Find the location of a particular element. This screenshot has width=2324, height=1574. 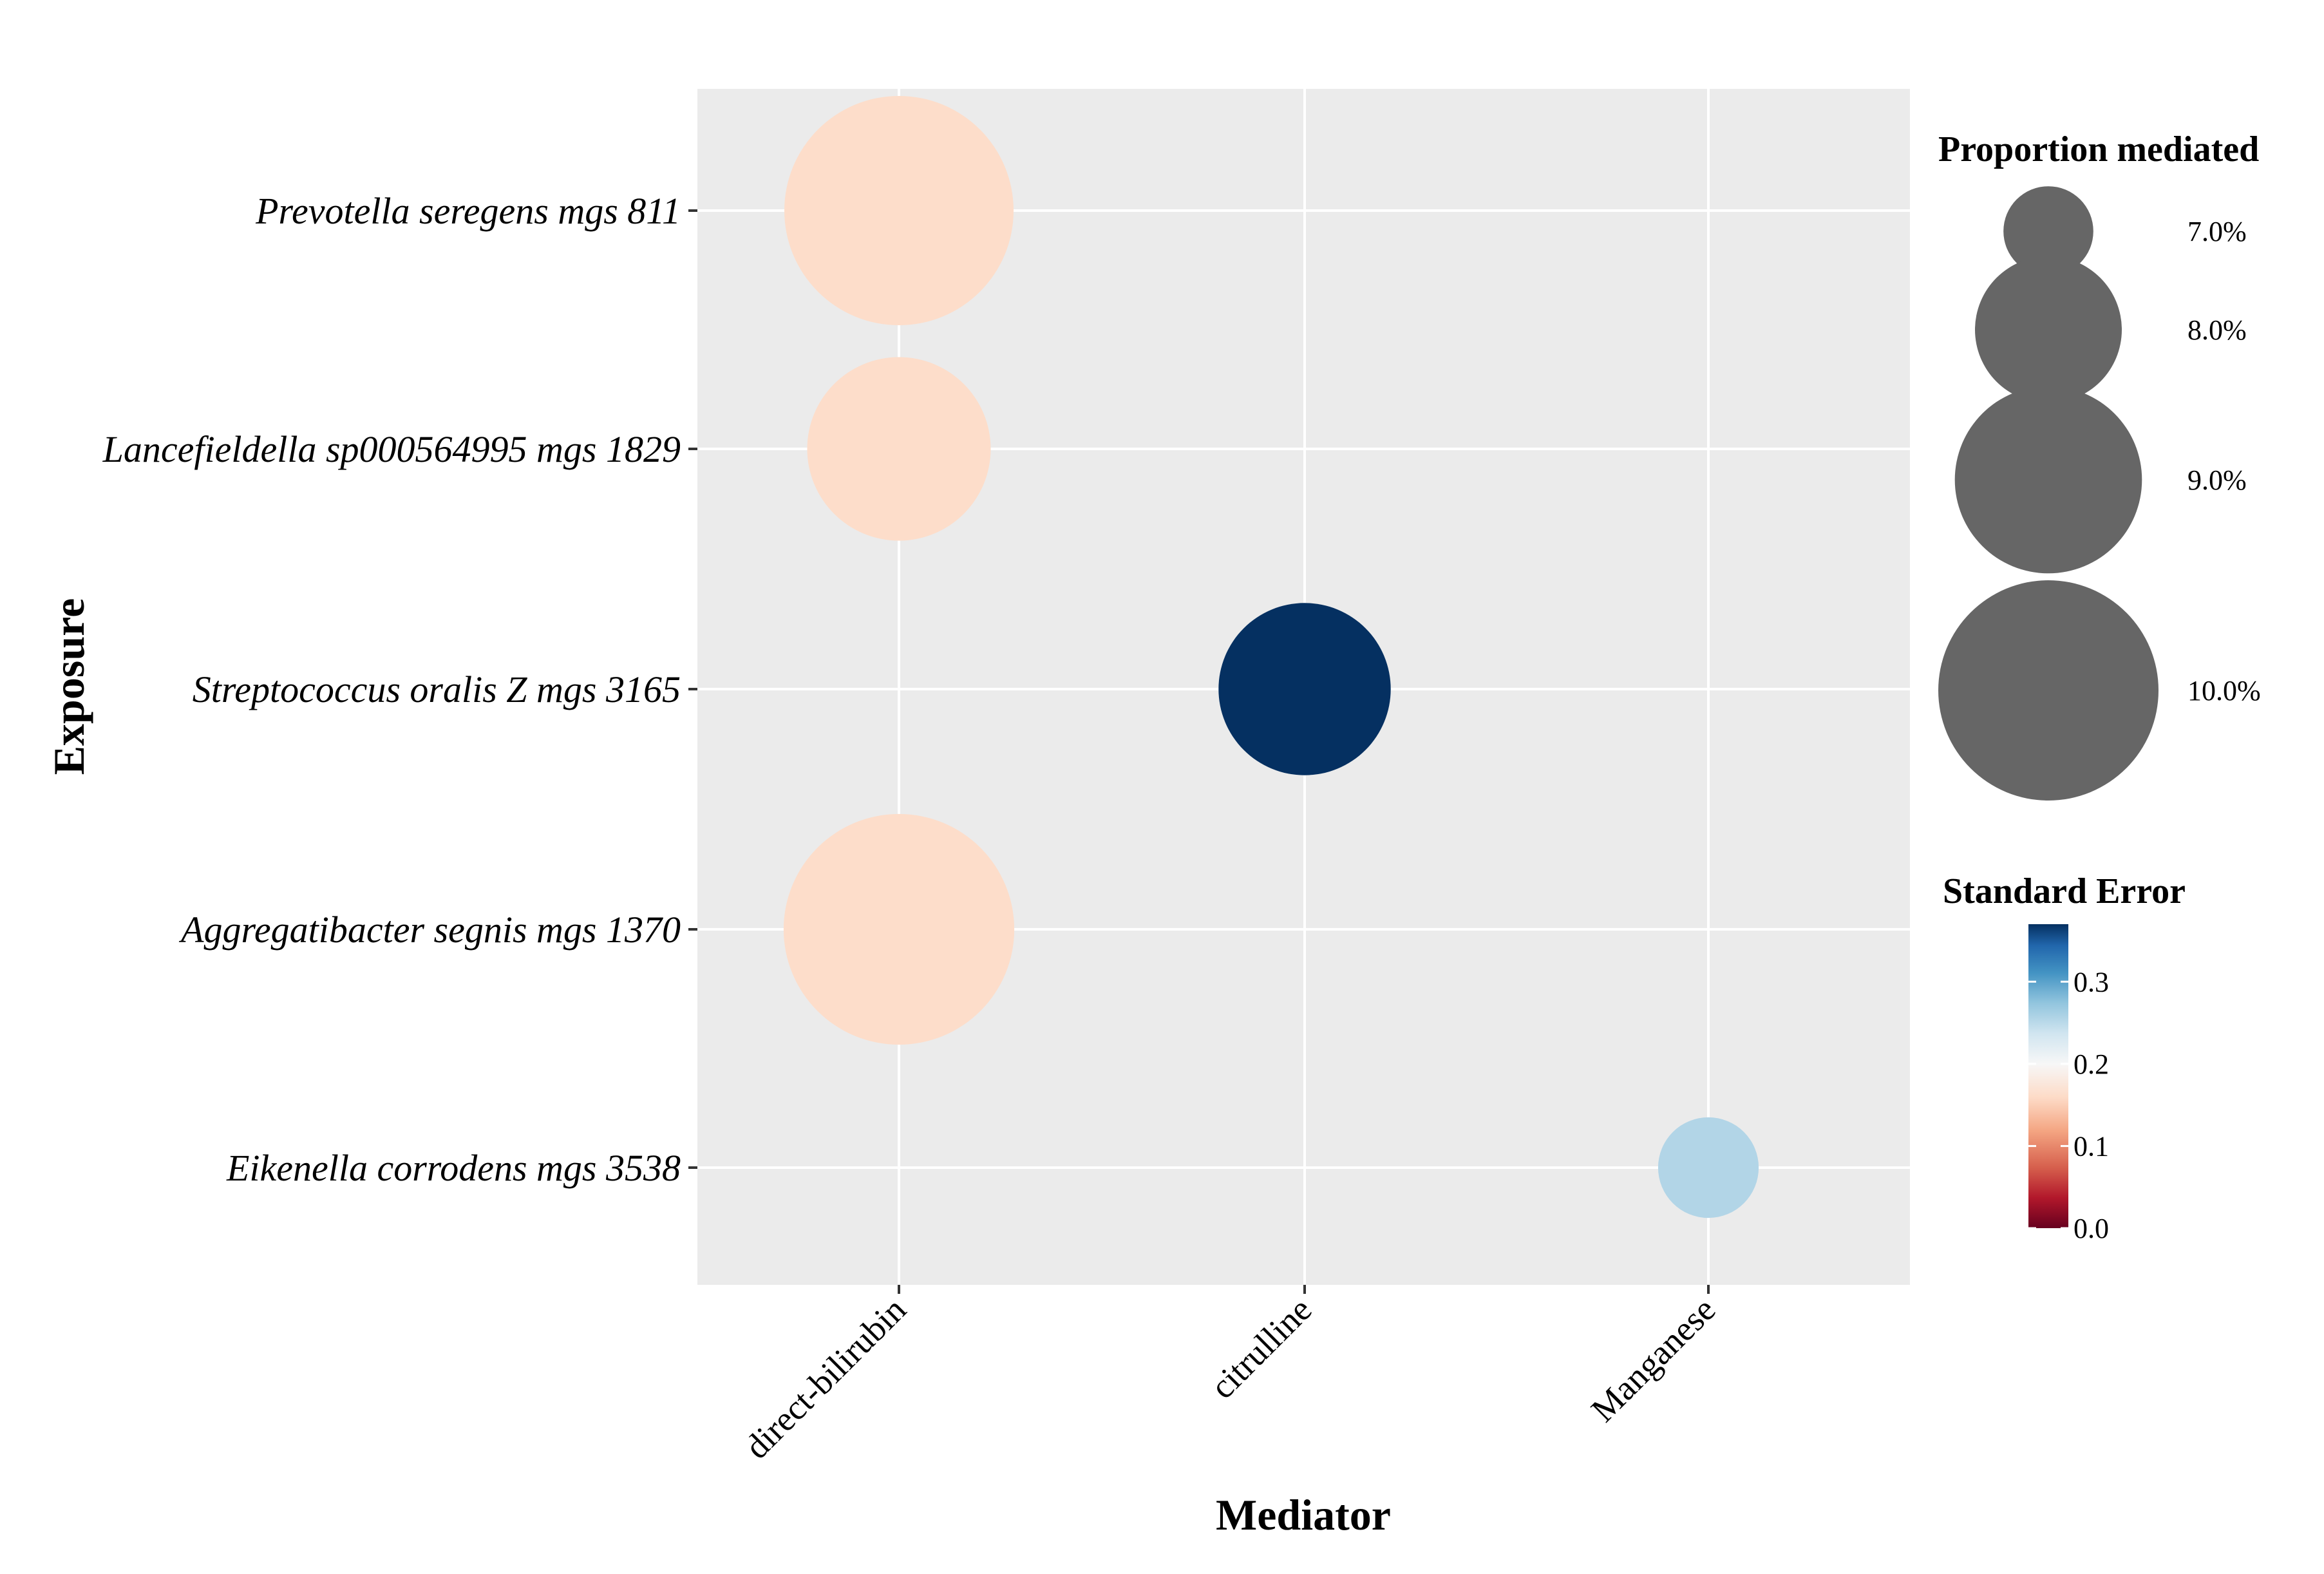

color-legend: Standard Error 0.0 0.1 0.2 0.3 is located at coordinates (2064, 1057).